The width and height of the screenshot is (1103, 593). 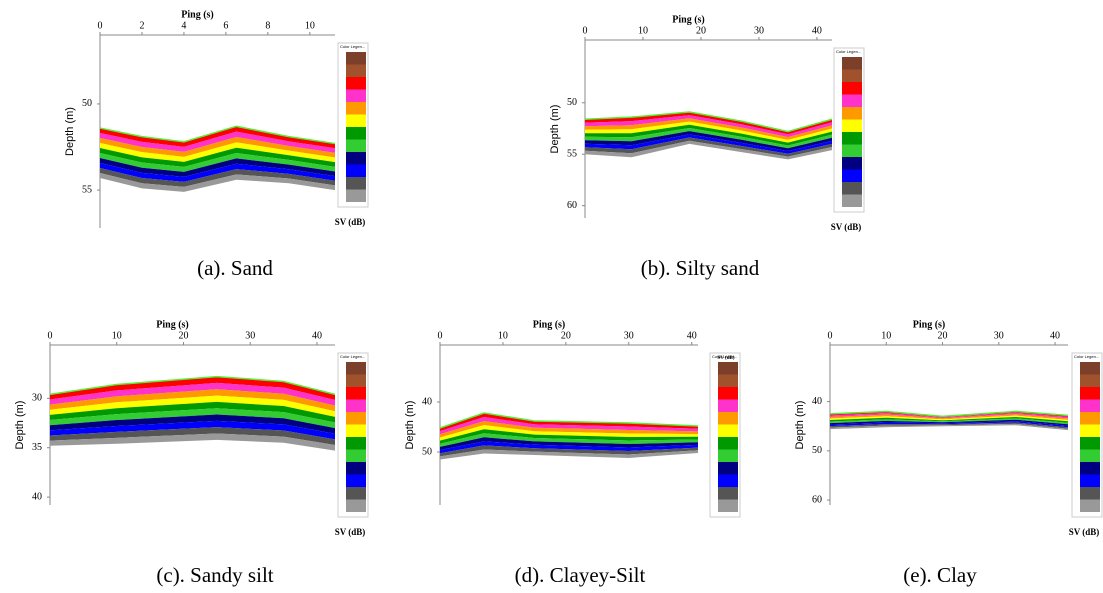 I want to click on caption: (d). Clayey-Silt, so click(x=580, y=575).